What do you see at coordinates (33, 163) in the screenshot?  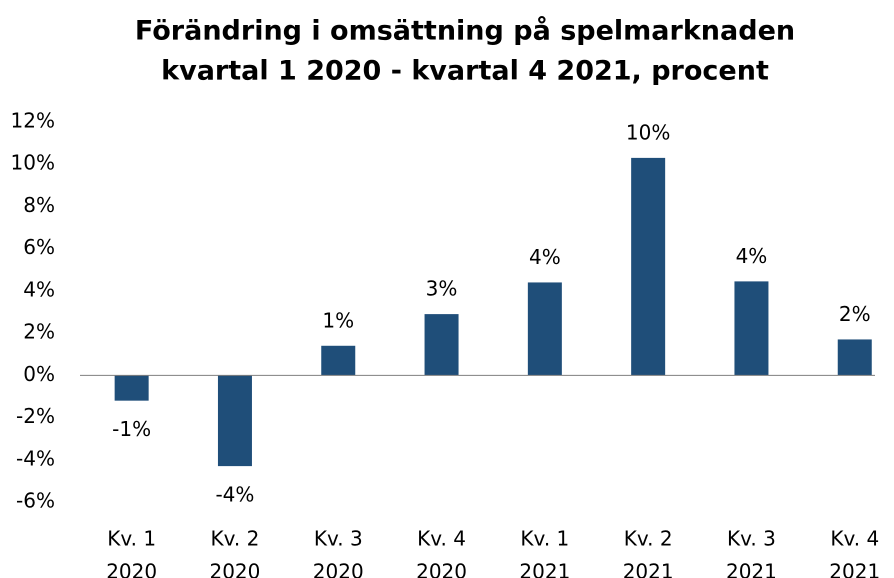 I see `y-tick-label: 10%` at bounding box center [33, 163].